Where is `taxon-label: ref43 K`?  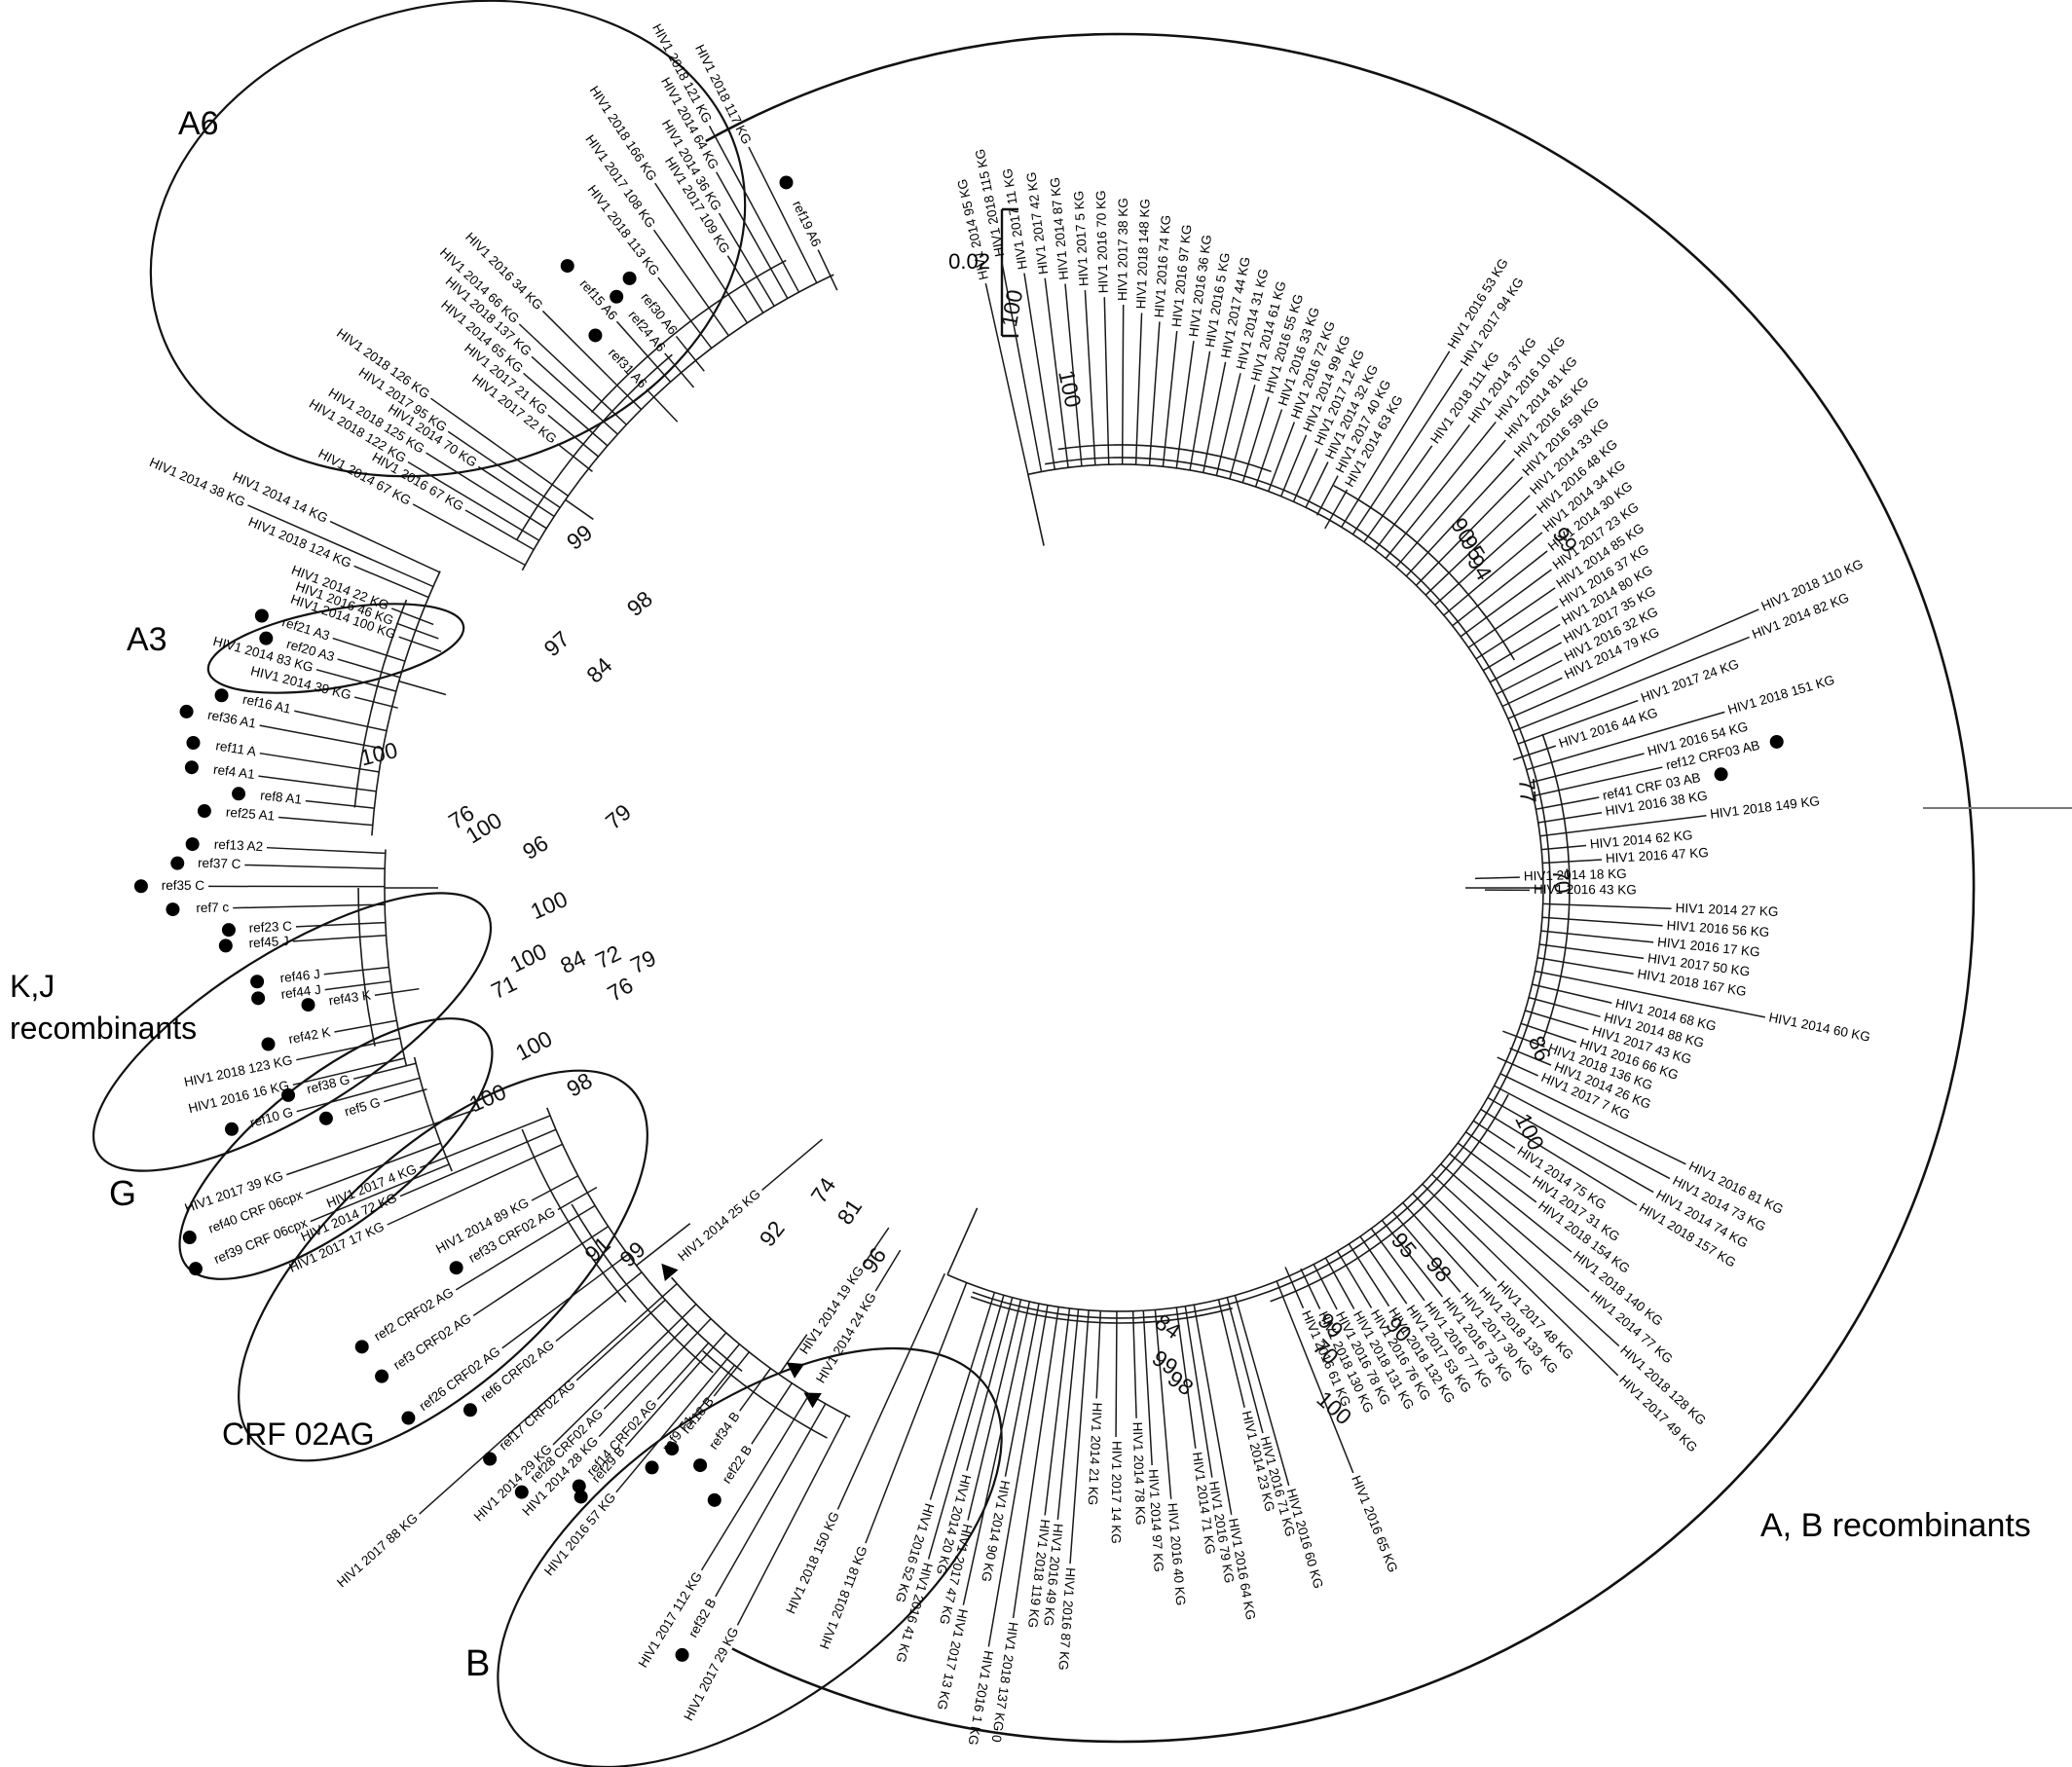 taxon-label: ref43 K is located at coordinates (350, 998).